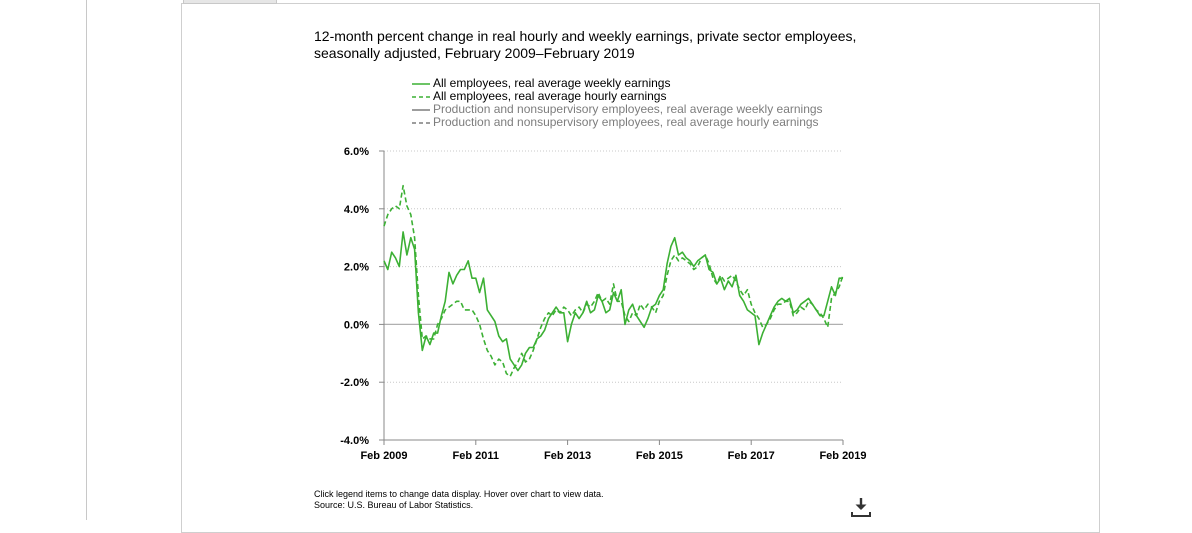 The width and height of the screenshot is (1192, 533). Describe the element at coordinates (356, 210) in the screenshot. I see `y-tick-label: 4.0%` at that location.